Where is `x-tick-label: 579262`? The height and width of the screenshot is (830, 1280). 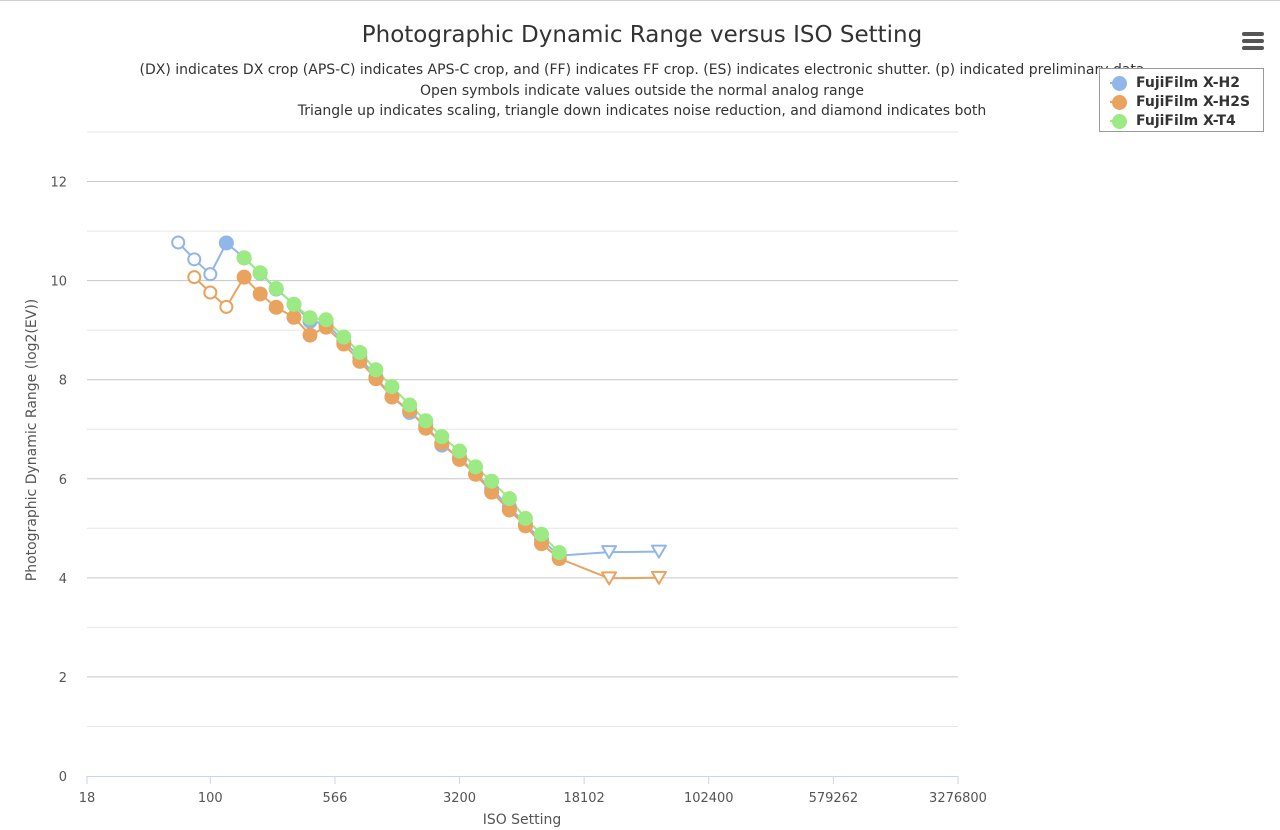 x-tick-label: 579262 is located at coordinates (834, 798).